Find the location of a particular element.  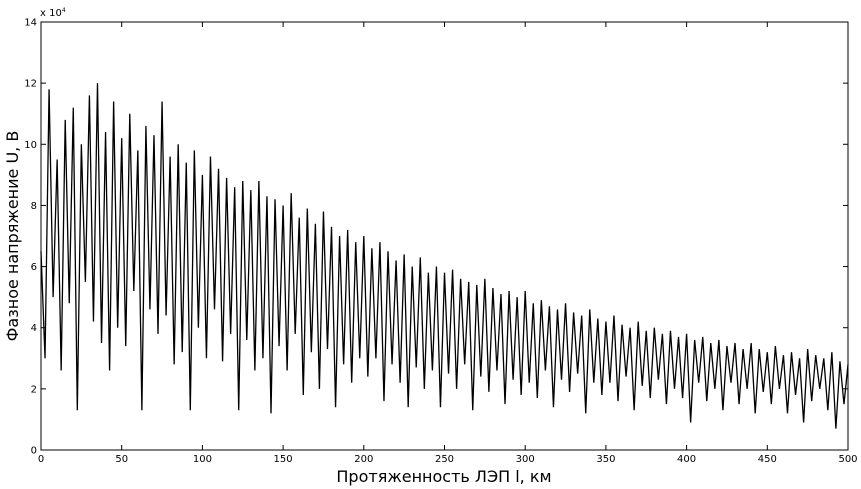

y-tick-label: 6 is located at coordinates (34, 267).